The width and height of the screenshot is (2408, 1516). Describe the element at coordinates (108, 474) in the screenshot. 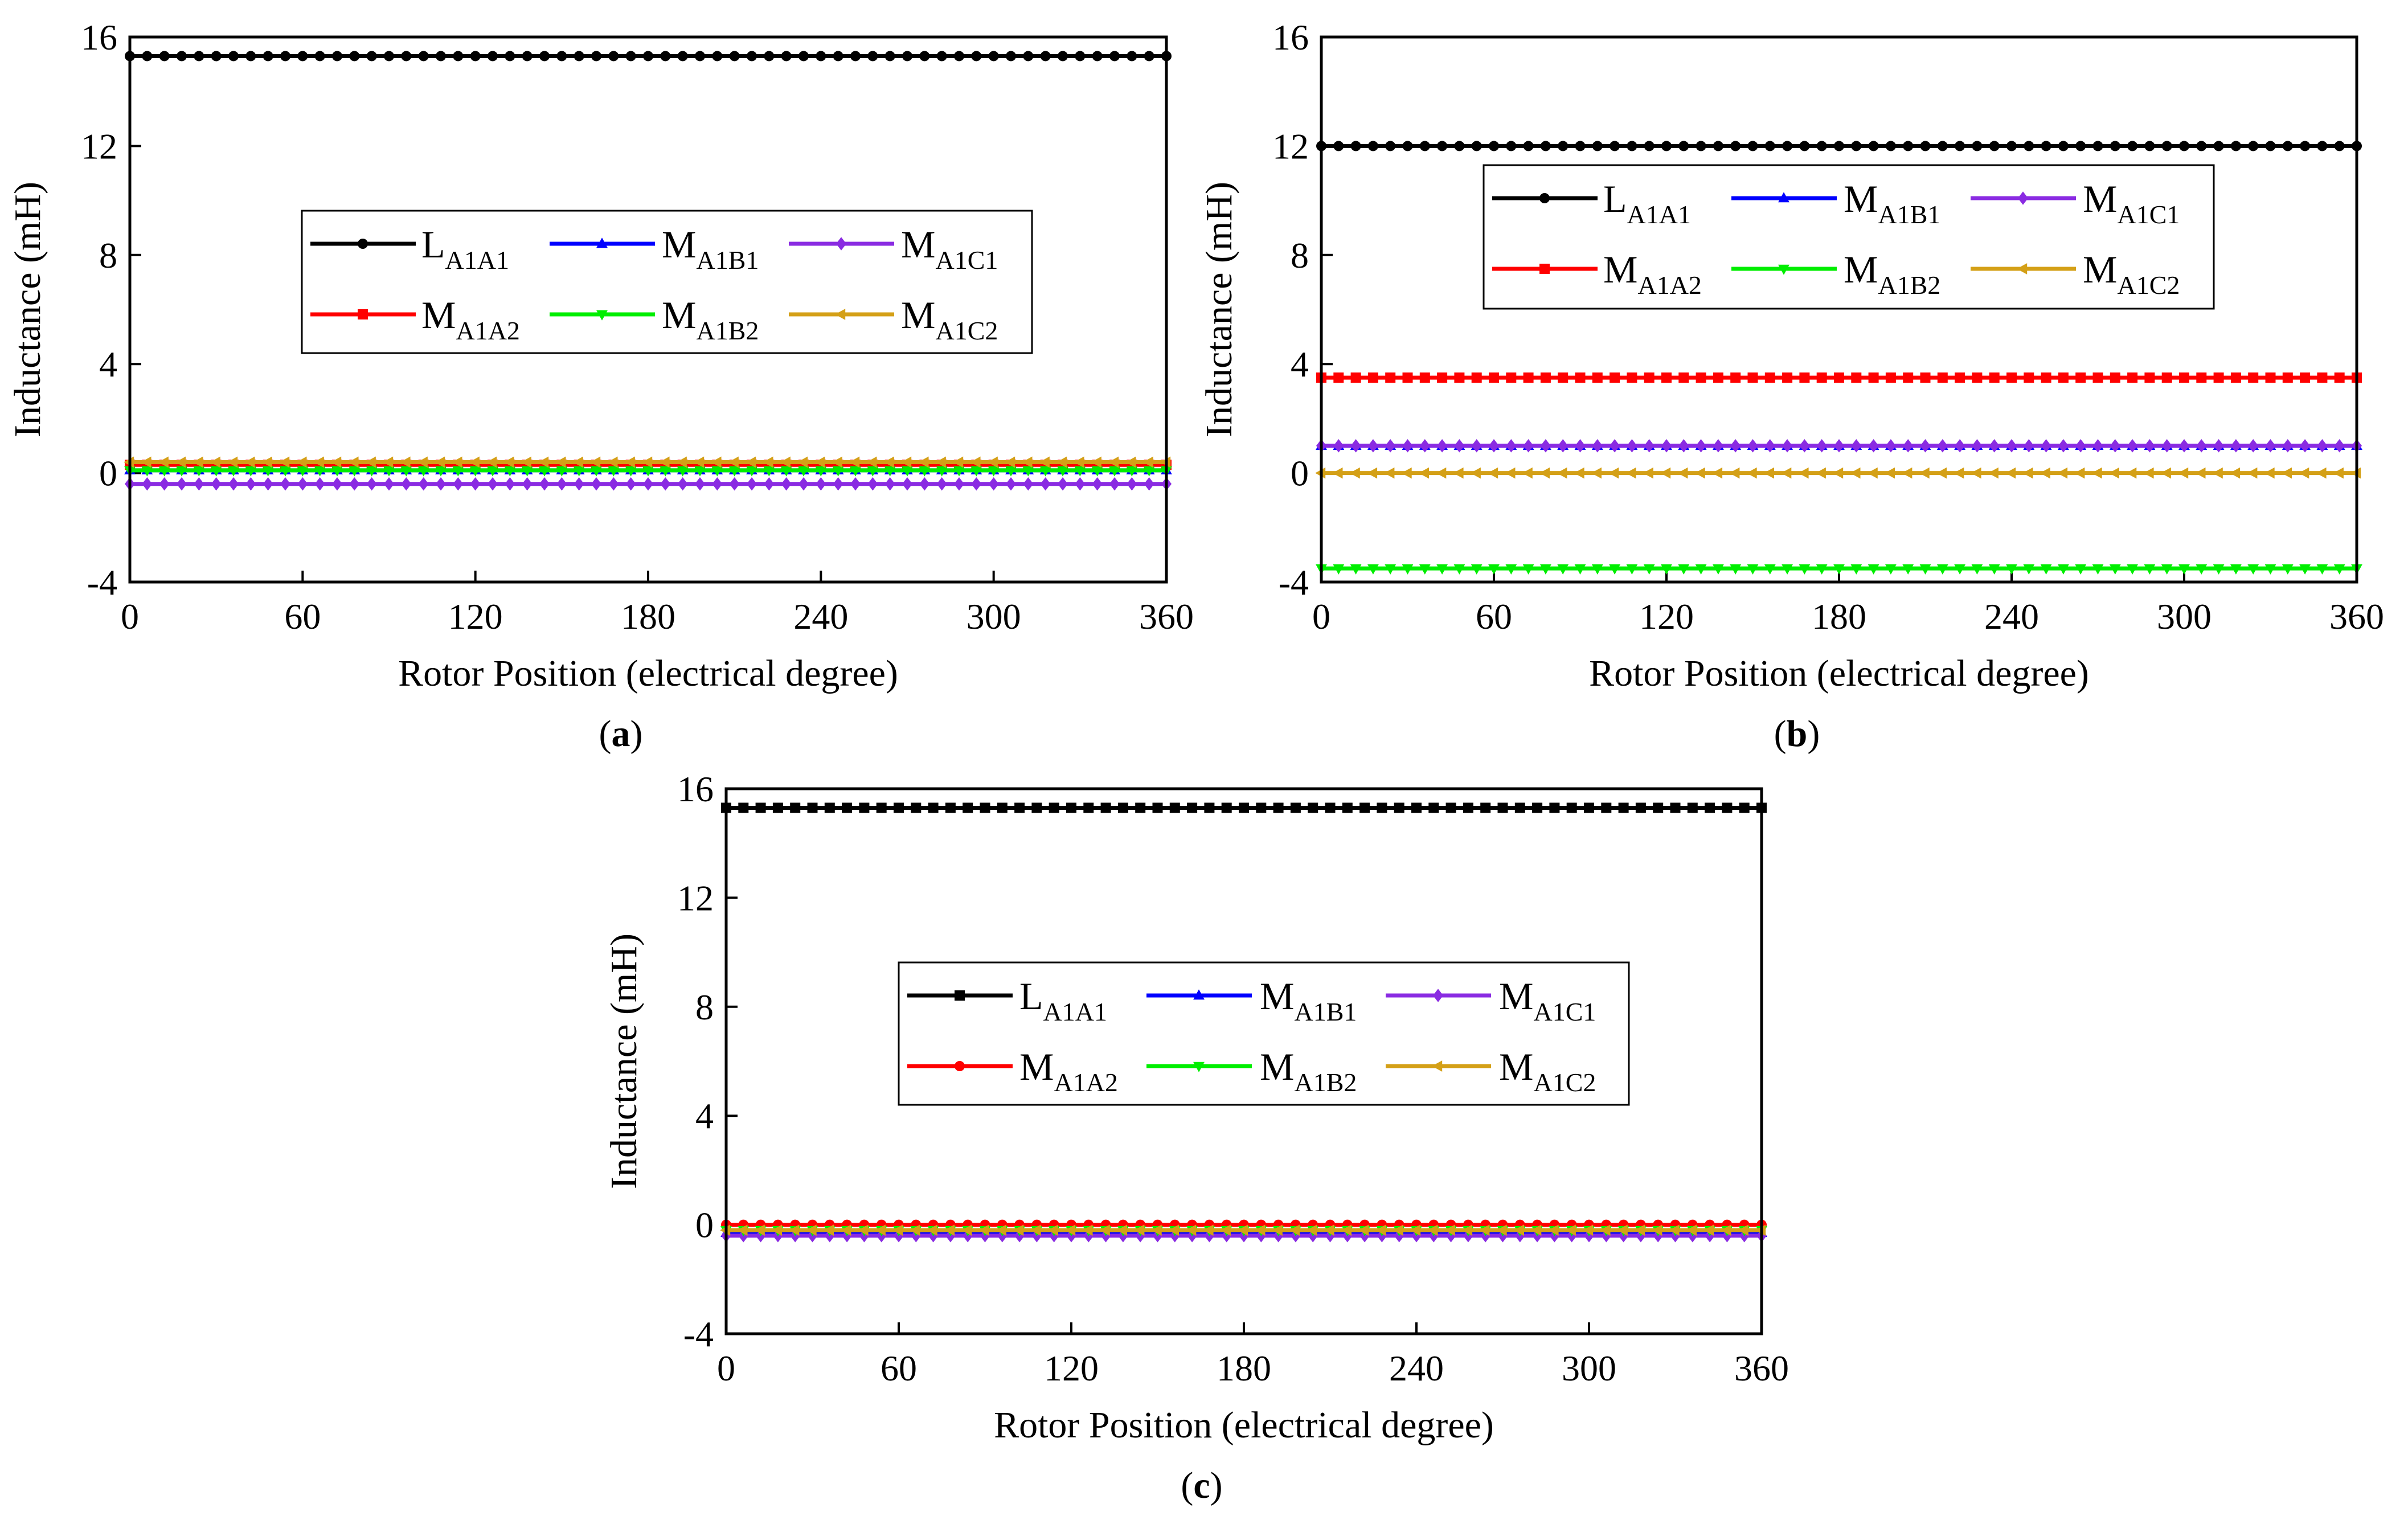

I see `y-tick-label: 0` at that location.